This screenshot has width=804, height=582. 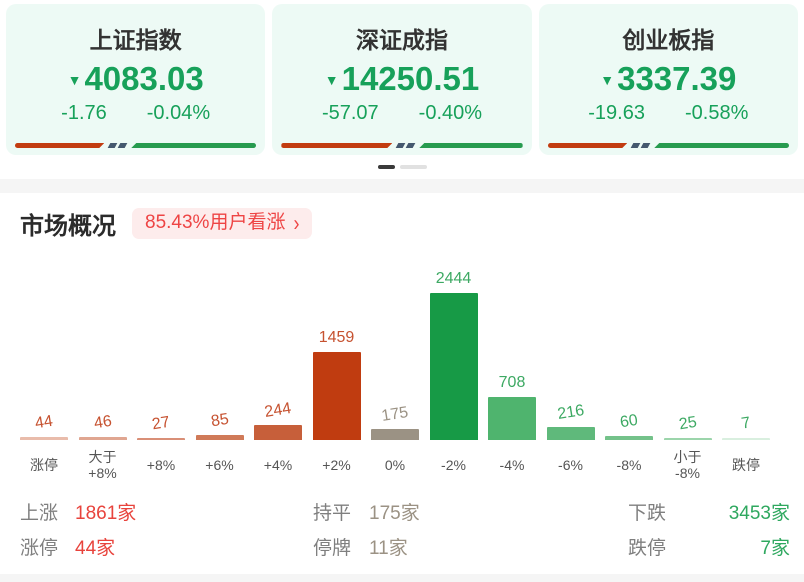 I want to click on summary-item-持平: 持平 175家, so click(x=366, y=514).